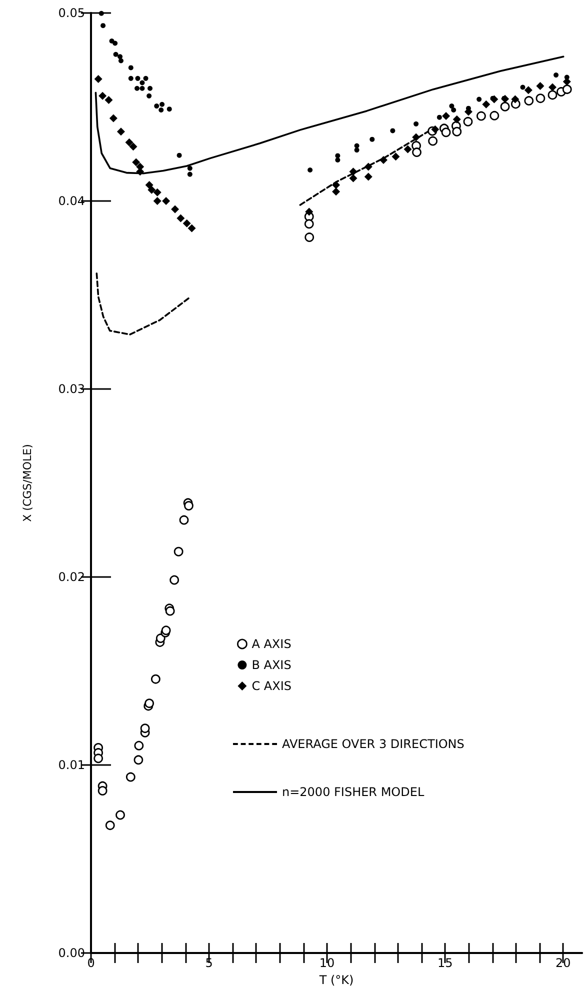  What do you see at coordinates (71, 953) in the screenshot?
I see `y-tick-label: 0.00` at bounding box center [71, 953].